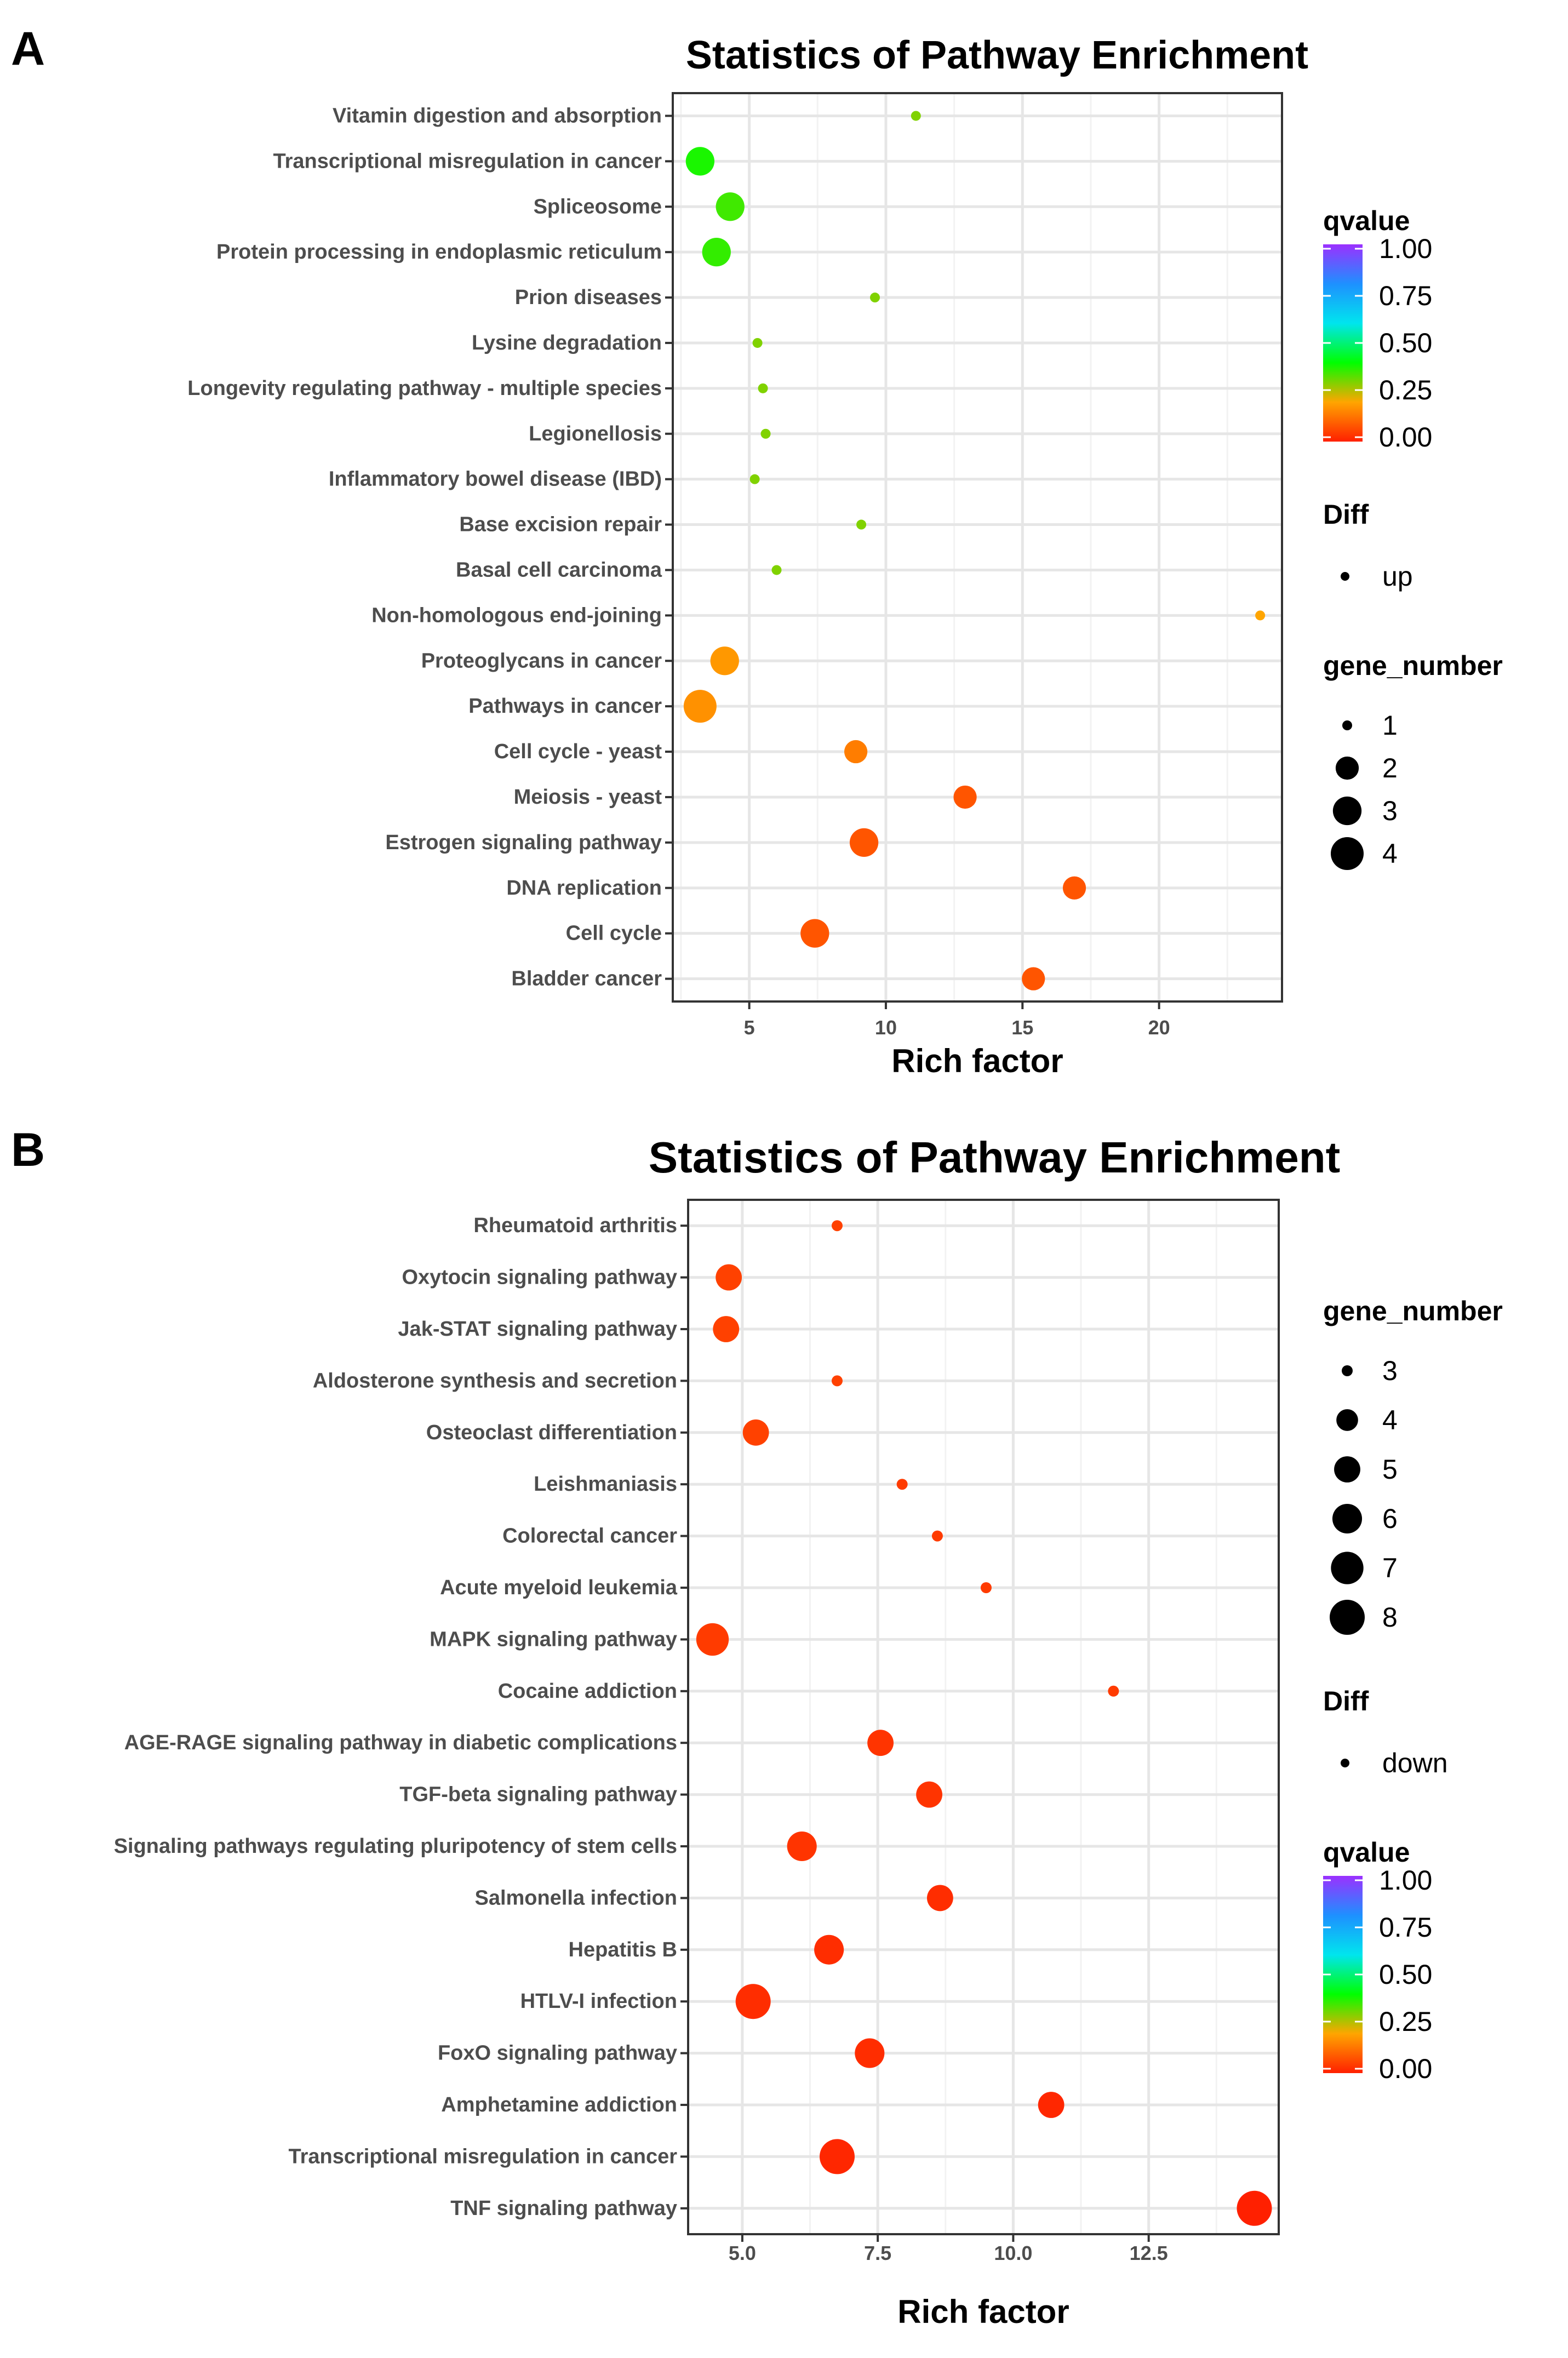 The height and width of the screenshot is (2358, 1568). What do you see at coordinates (1390, 1617) in the screenshot?
I see `legend-size-label: 8` at bounding box center [1390, 1617].